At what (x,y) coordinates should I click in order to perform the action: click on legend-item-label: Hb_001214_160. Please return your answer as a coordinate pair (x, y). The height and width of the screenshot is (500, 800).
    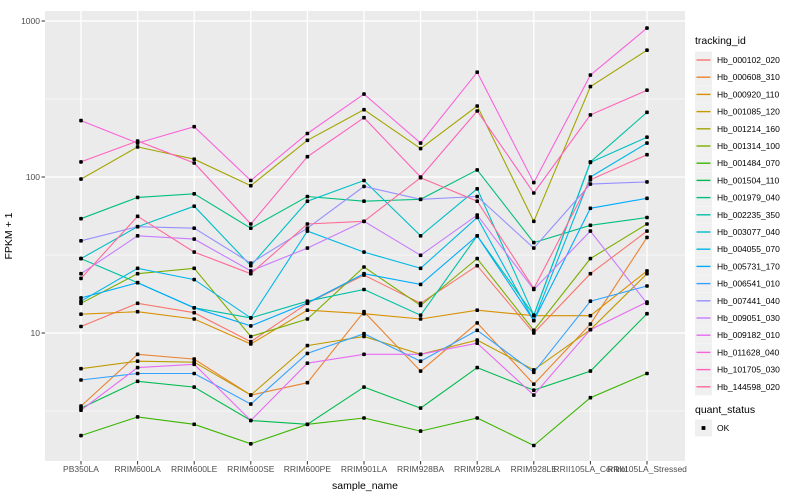
    Looking at the image, I should click on (748, 129).